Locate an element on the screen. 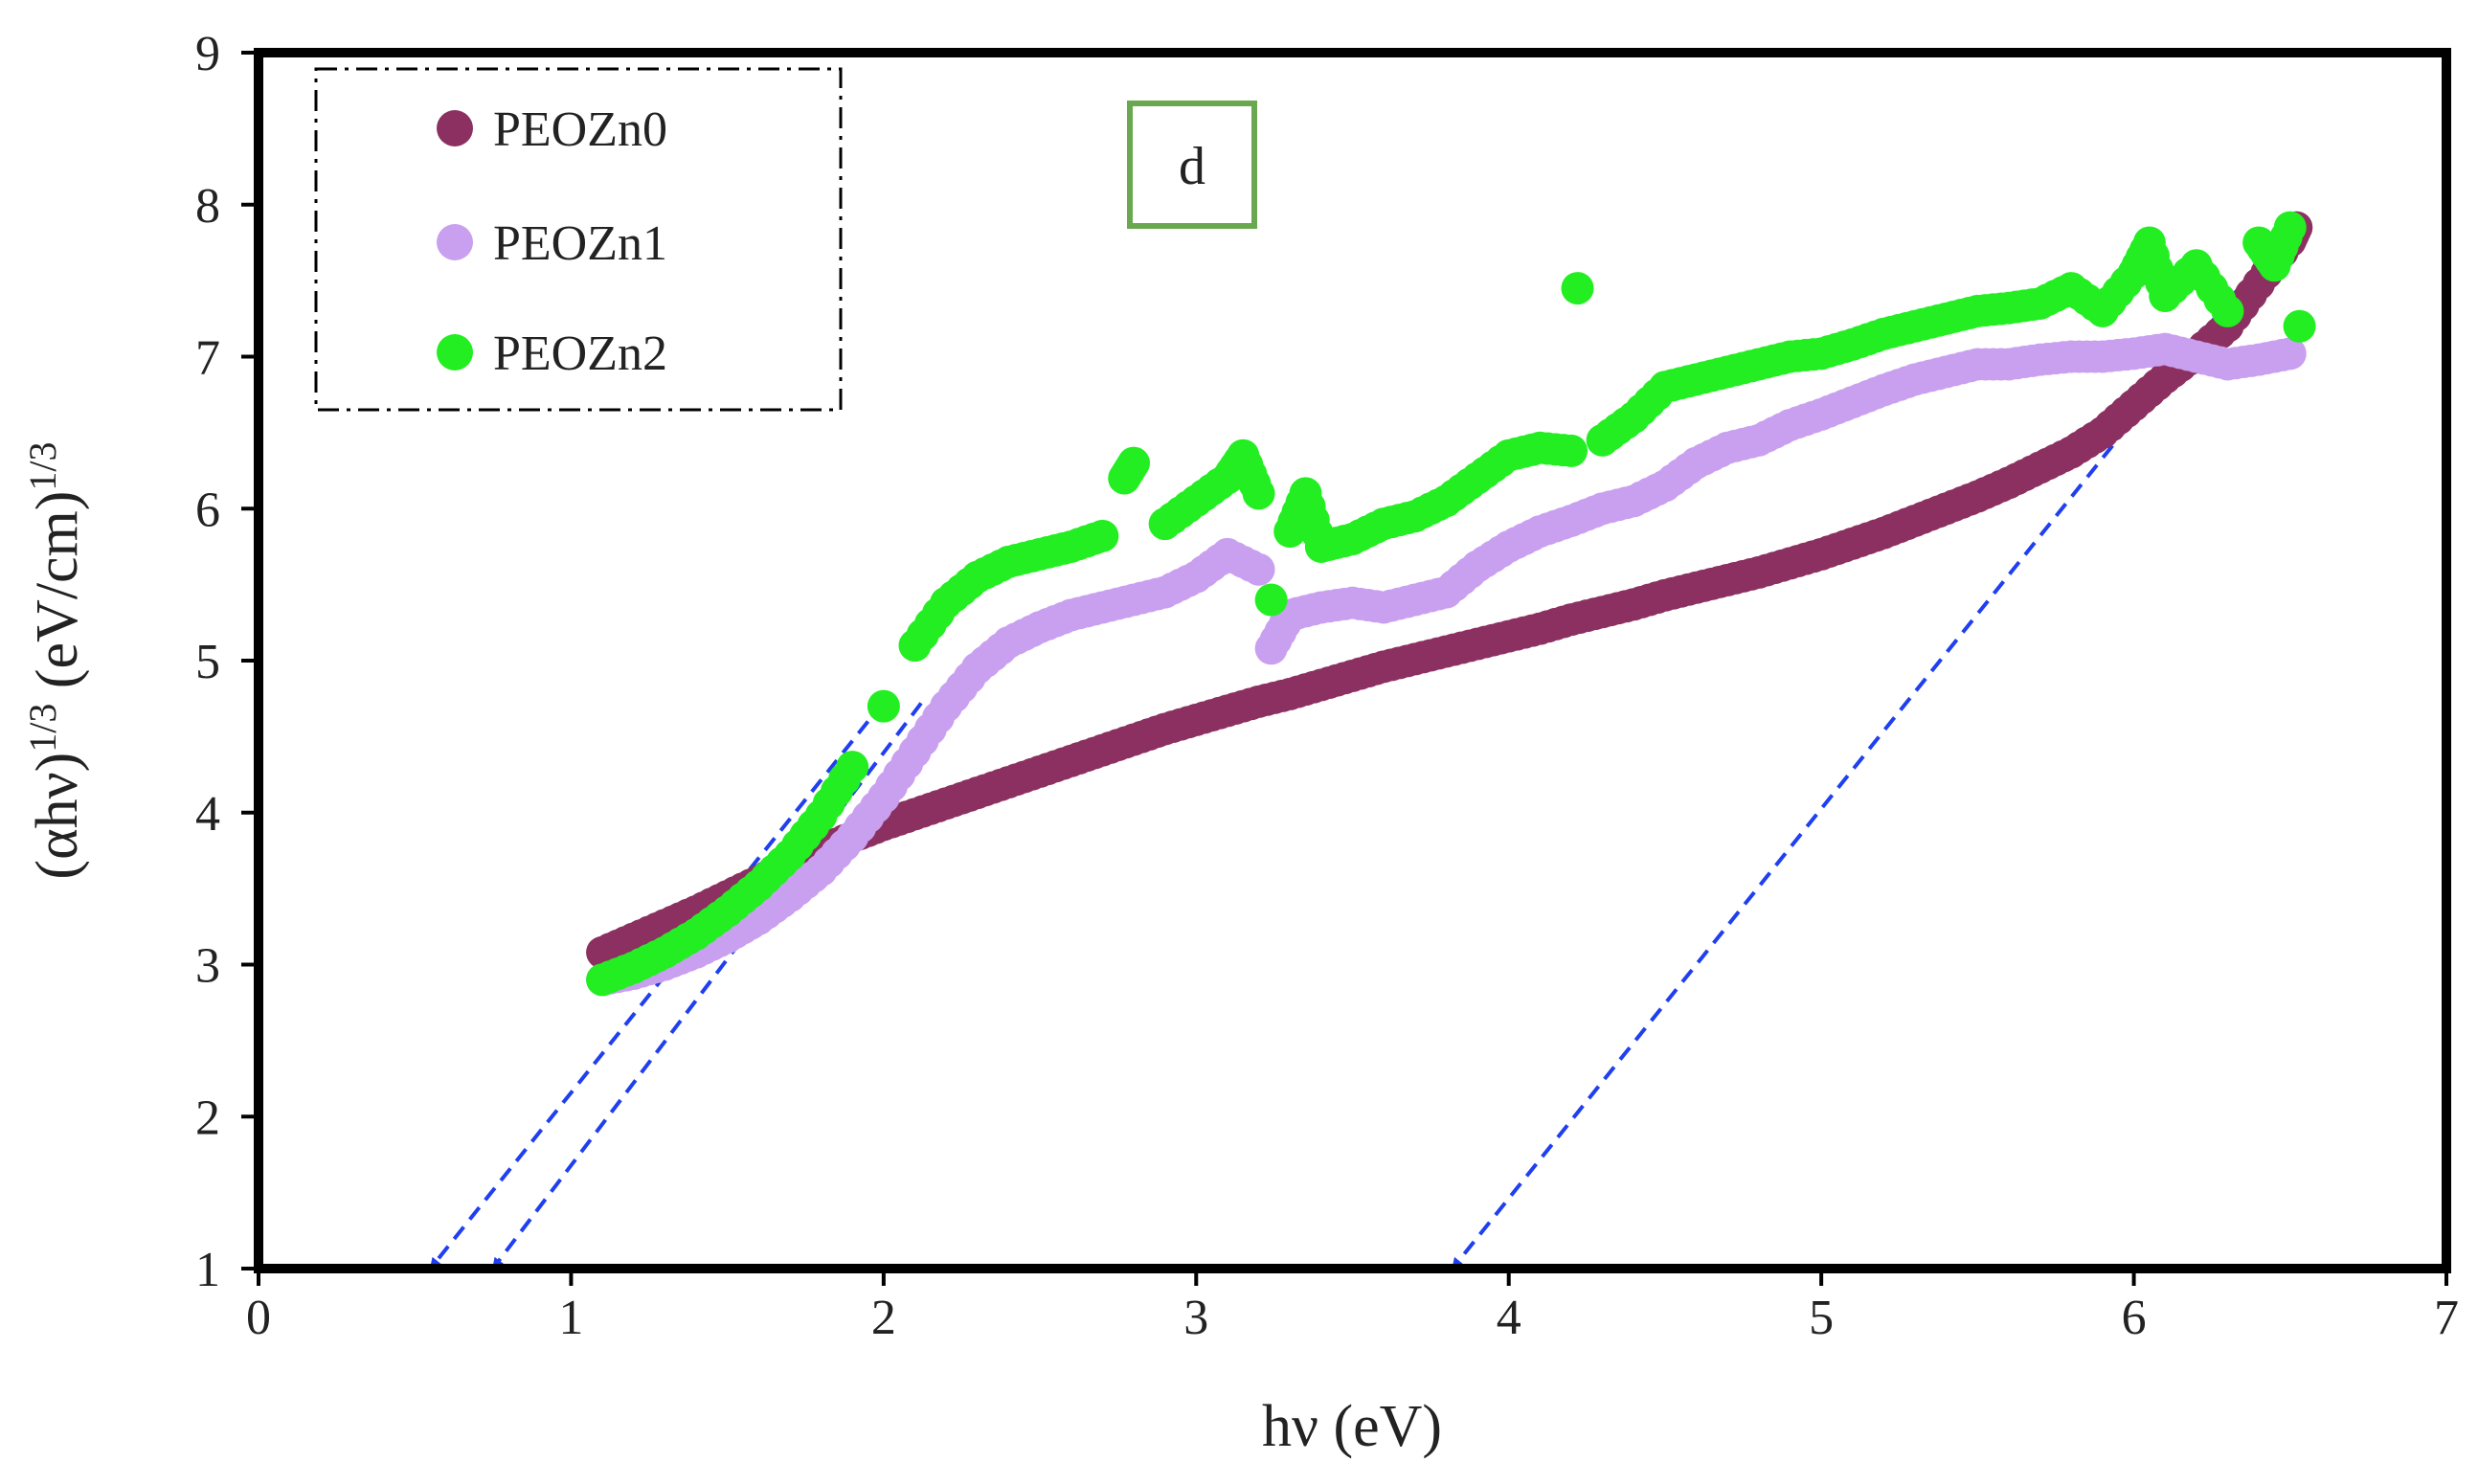  y-tick-label: 3 is located at coordinates (207, 966).